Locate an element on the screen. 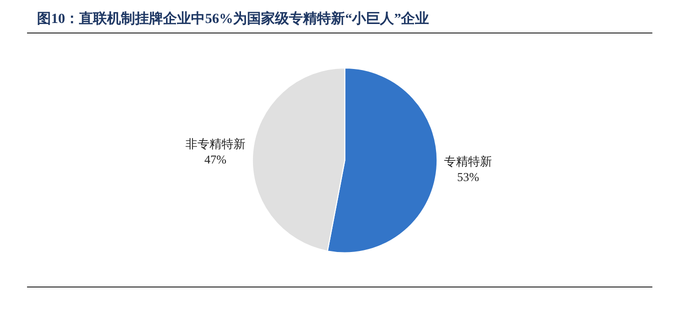 This screenshot has height=324, width=676. slice-label: 非专精特新 is located at coordinates (215, 143).